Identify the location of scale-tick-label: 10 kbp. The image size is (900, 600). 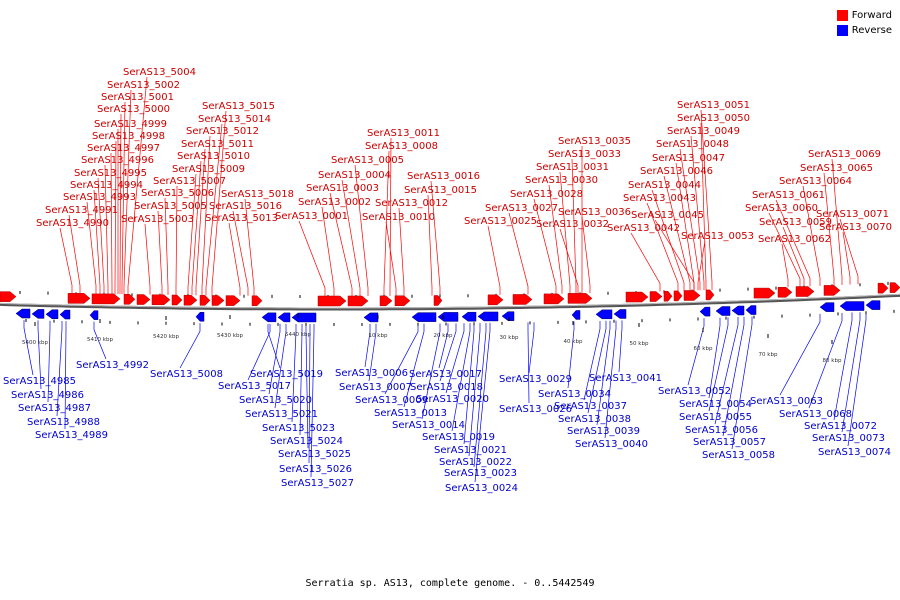
(378, 336).